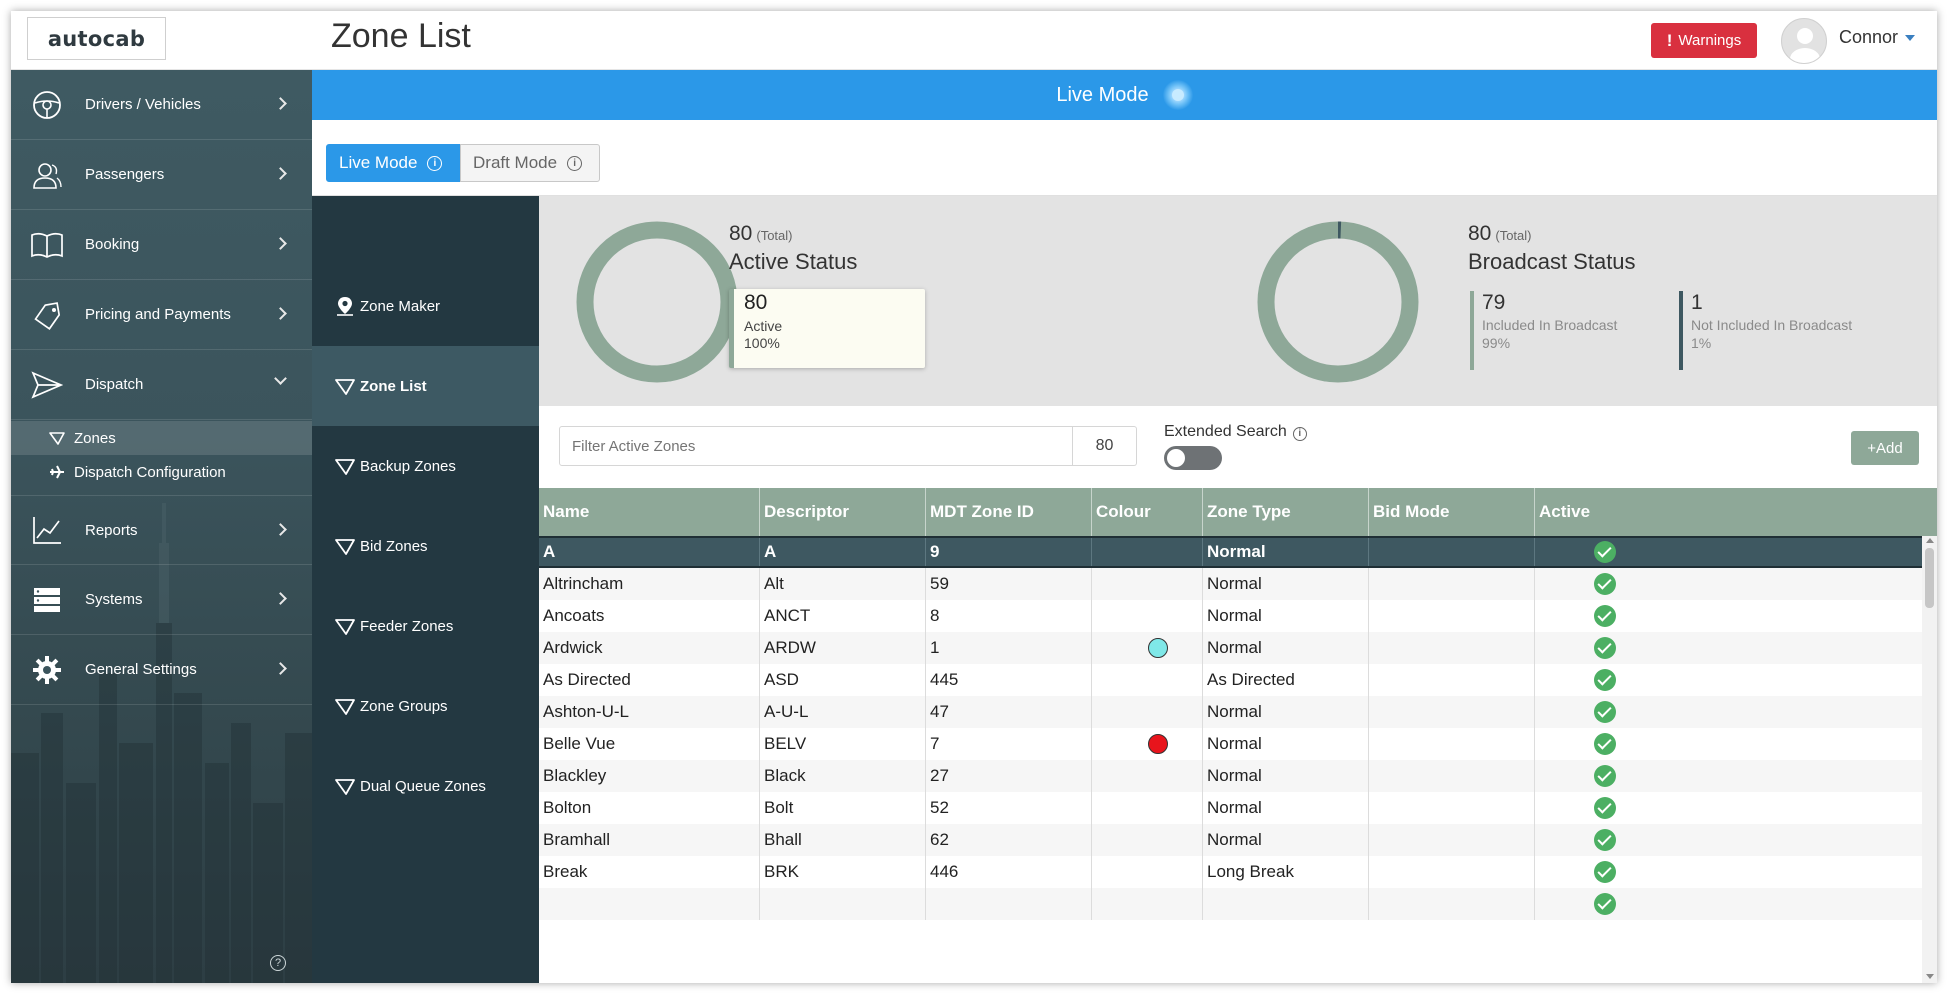 The height and width of the screenshot is (998, 1950). What do you see at coordinates (1230, 680) in the screenshot?
I see `table-row: As Directed ASD 445 As Directed` at bounding box center [1230, 680].